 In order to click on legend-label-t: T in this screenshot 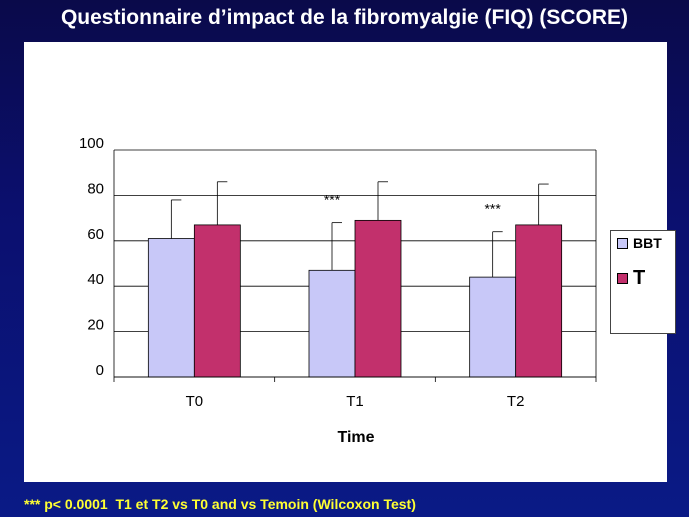, I will do `click(639, 278)`.